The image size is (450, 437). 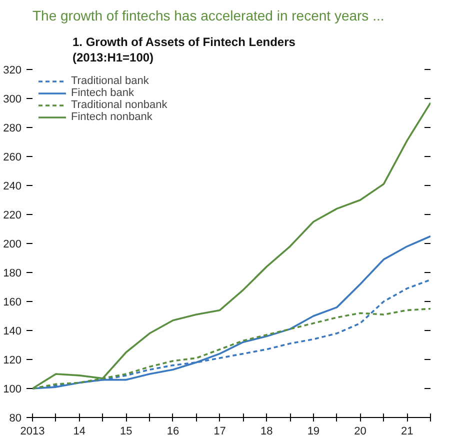 What do you see at coordinates (313, 431) in the screenshot?
I see `x-tick-label: 19` at bounding box center [313, 431].